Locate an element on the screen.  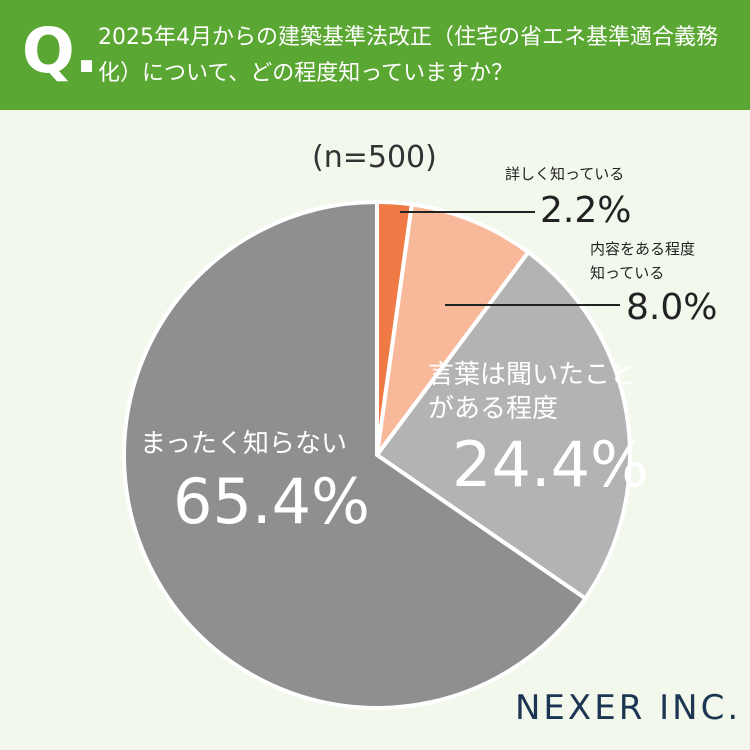
category-label: まったく知らない is located at coordinates (243, 444).